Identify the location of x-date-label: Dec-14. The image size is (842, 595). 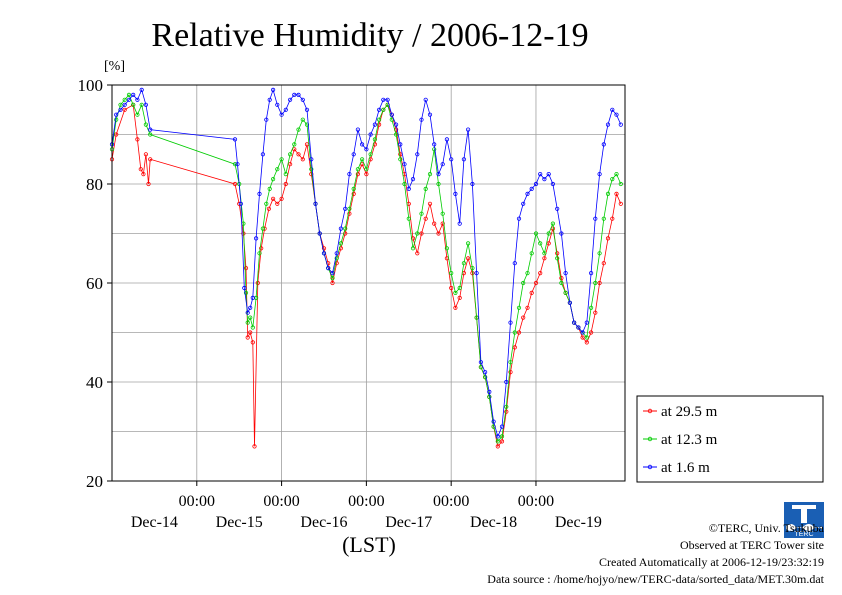
(154, 522).